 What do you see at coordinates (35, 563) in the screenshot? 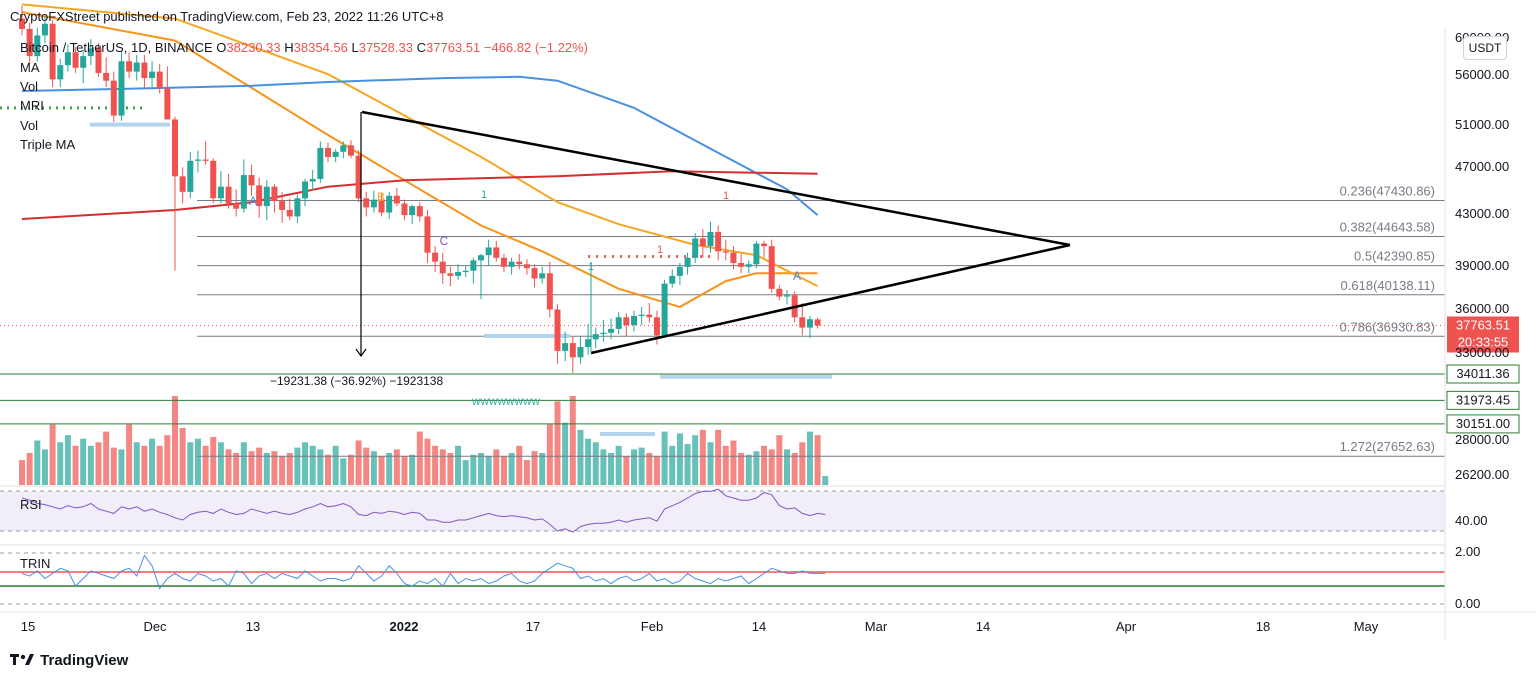
I see `trin-label: TRIN` at bounding box center [35, 563].